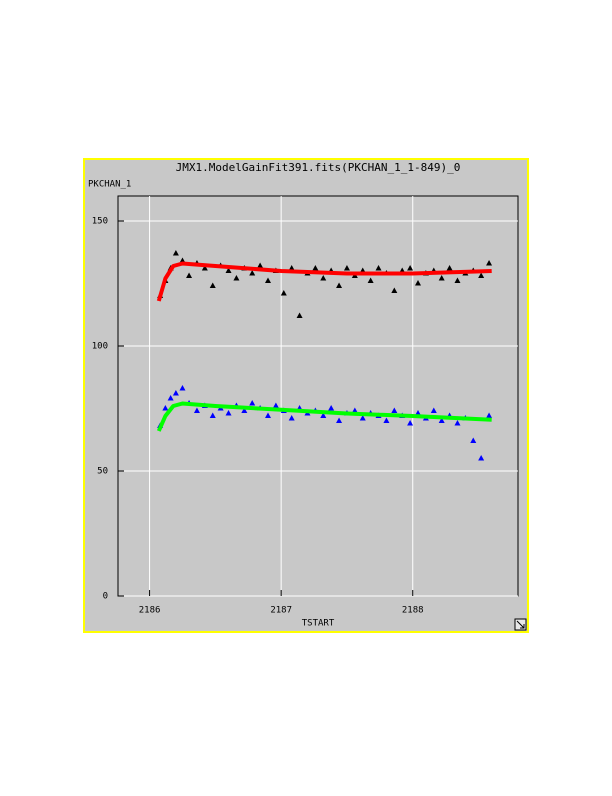 The width and height of the screenshot is (612, 796). Describe the element at coordinates (413, 611) in the screenshot. I see `x-tick-label: 2188` at that location.